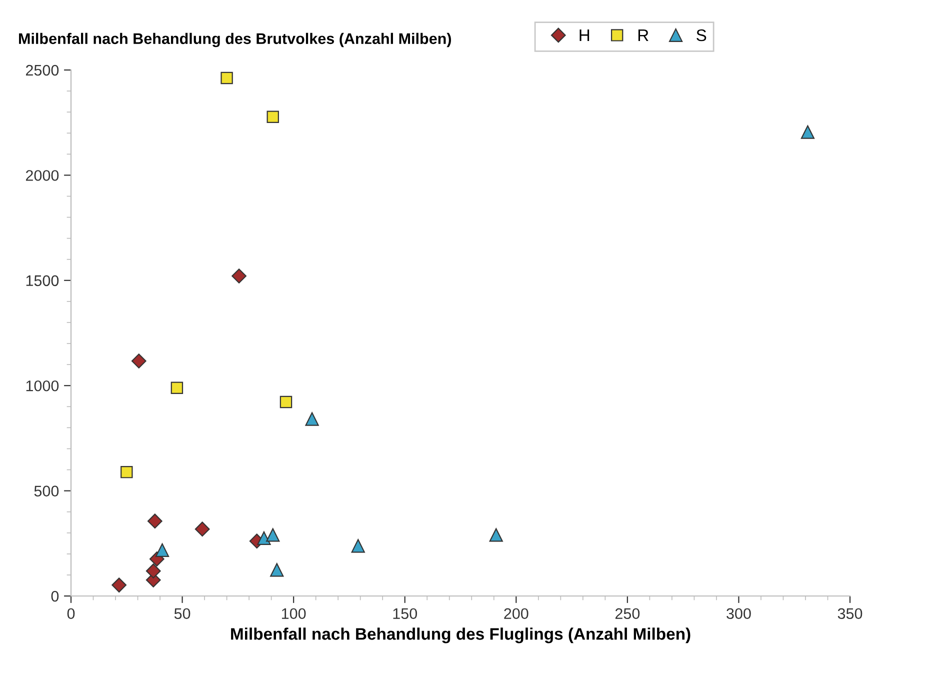  What do you see at coordinates (55, 596) in the screenshot?
I see `y-tick-label: 0` at bounding box center [55, 596].